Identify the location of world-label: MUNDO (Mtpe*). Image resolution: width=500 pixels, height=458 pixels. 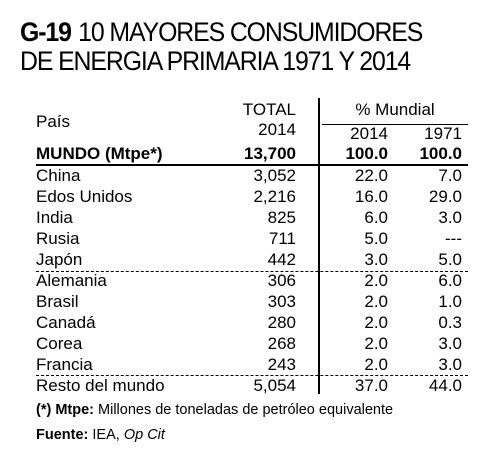
(99, 153).